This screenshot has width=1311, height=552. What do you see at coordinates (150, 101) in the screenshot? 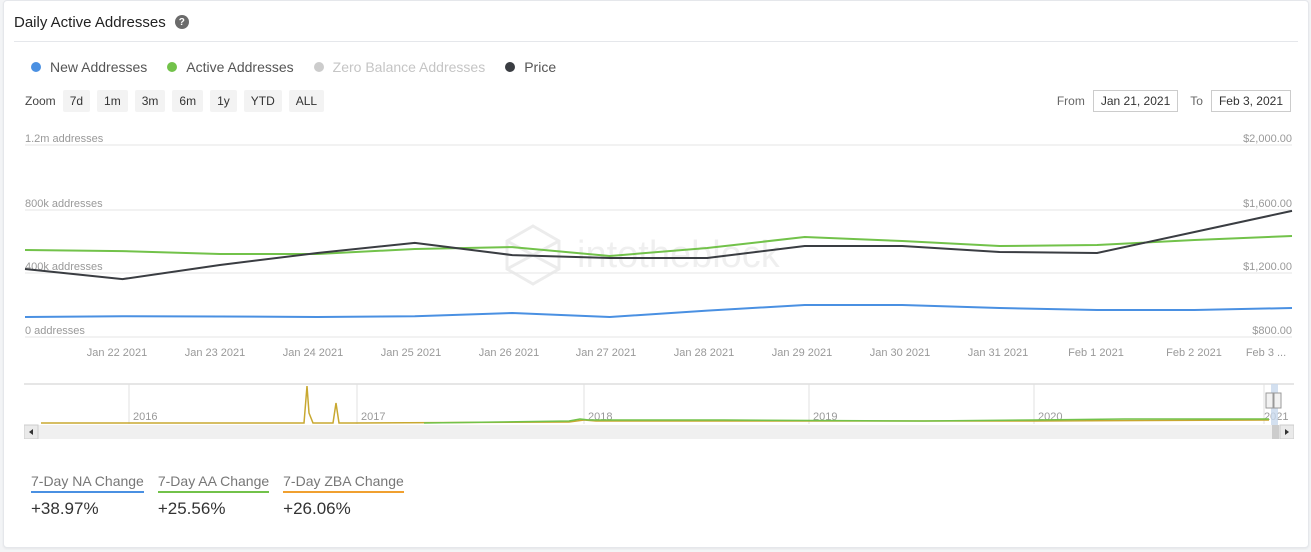
I see `zoom-3m-button: 3m` at bounding box center [150, 101].